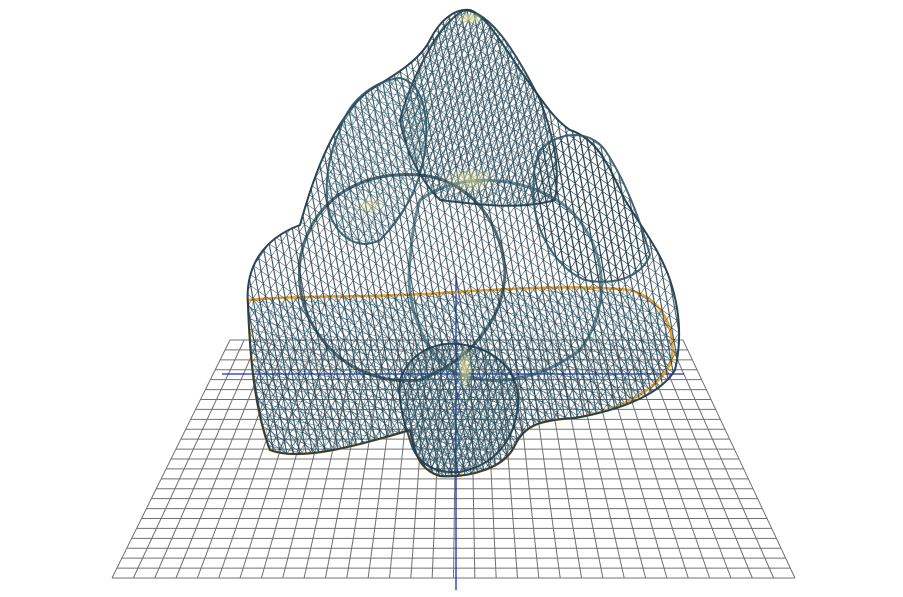  Describe the element at coordinates (370, 205) in the screenshot. I see `highlight-left` at that location.